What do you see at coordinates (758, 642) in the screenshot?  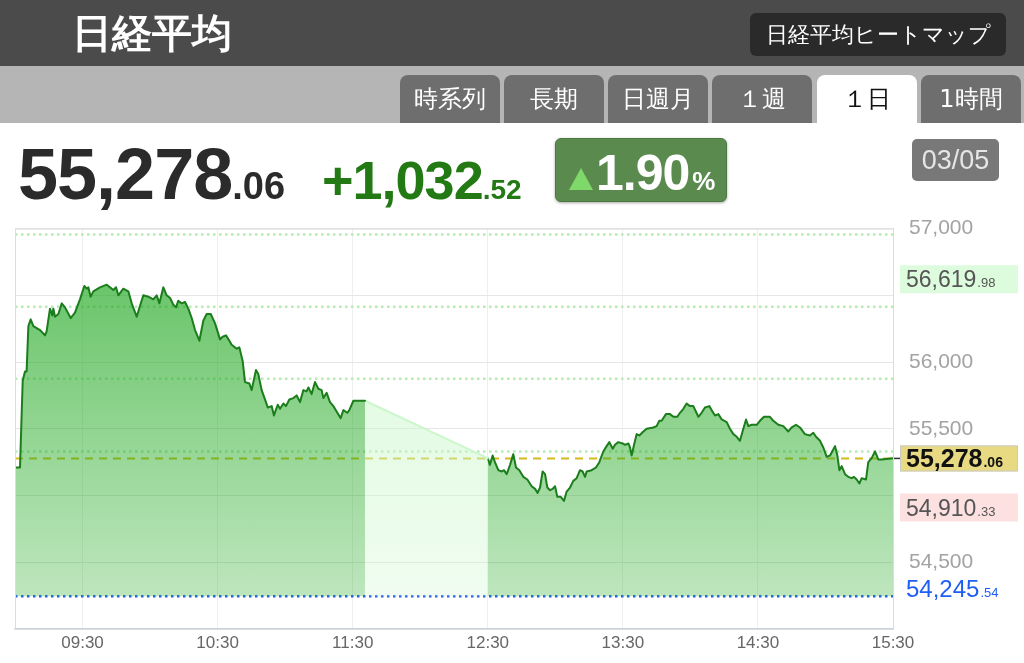 I see `x-tick-label: 14:30` at bounding box center [758, 642].